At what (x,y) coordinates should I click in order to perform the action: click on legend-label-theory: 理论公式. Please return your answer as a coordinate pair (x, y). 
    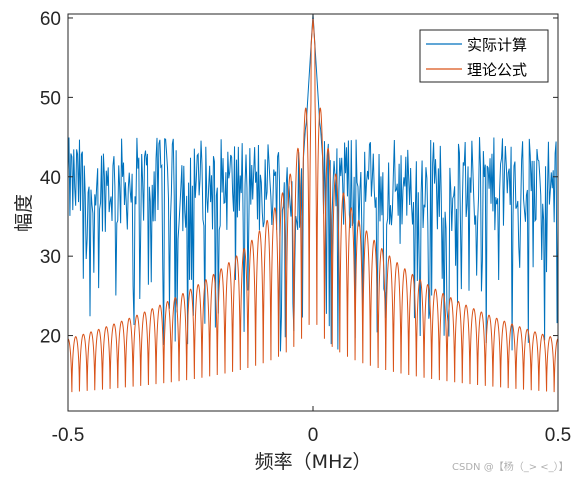
    Looking at the image, I should click on (497, 70).